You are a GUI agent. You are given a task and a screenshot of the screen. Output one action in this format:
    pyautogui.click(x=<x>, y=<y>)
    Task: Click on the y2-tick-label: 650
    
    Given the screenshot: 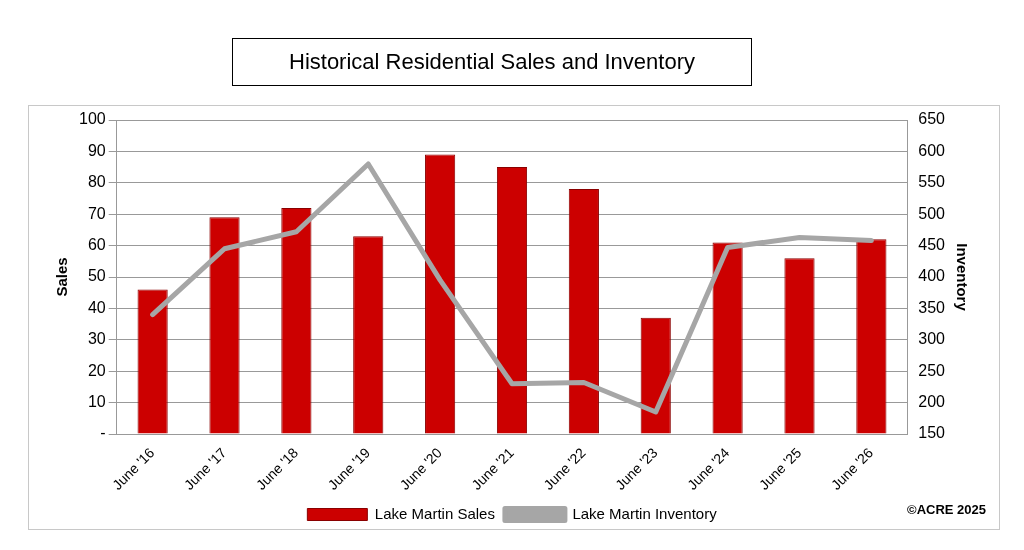 What is the action you would take?
    pyautogui.click(x=932, y=119)
    